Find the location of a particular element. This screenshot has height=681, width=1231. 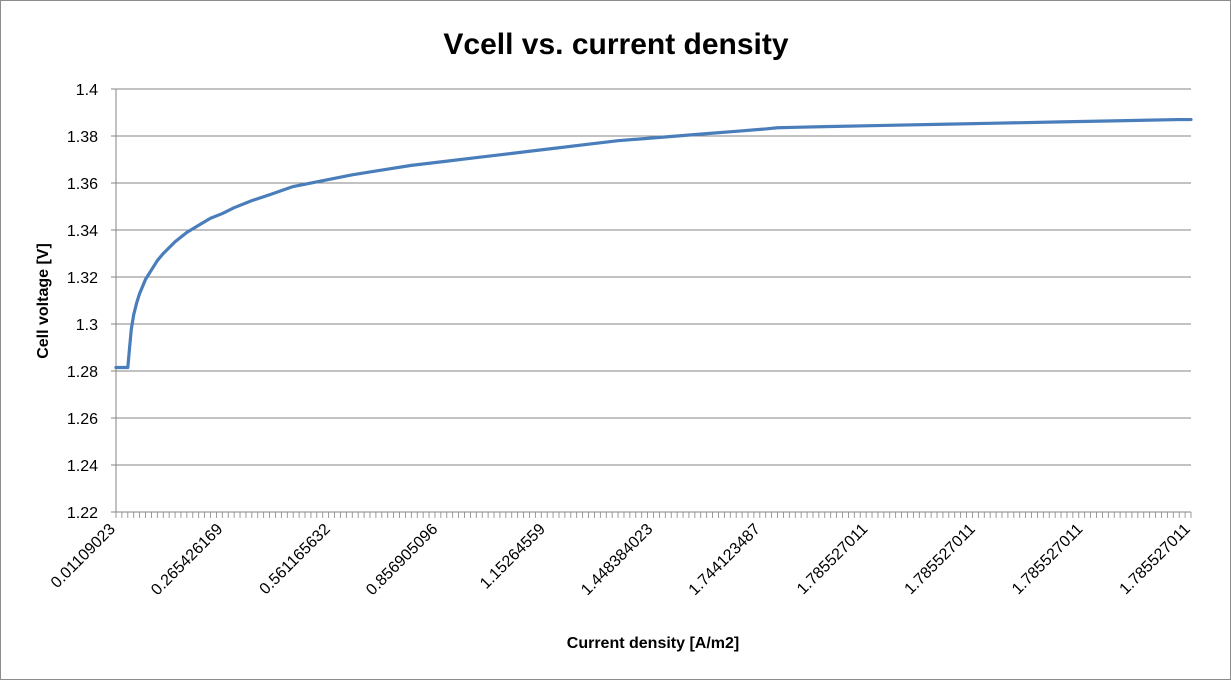

y-tick-label: 1.34 is located at coordinates (82, 231).